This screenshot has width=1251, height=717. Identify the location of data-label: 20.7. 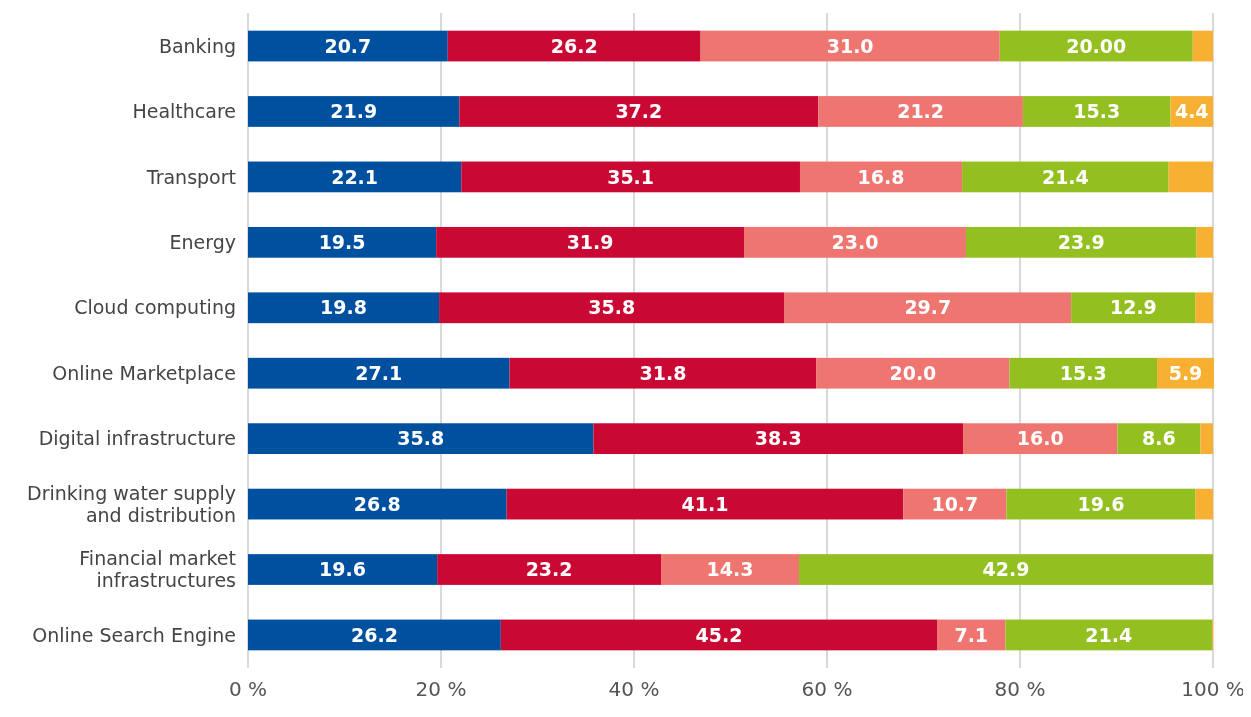
(348, 45).